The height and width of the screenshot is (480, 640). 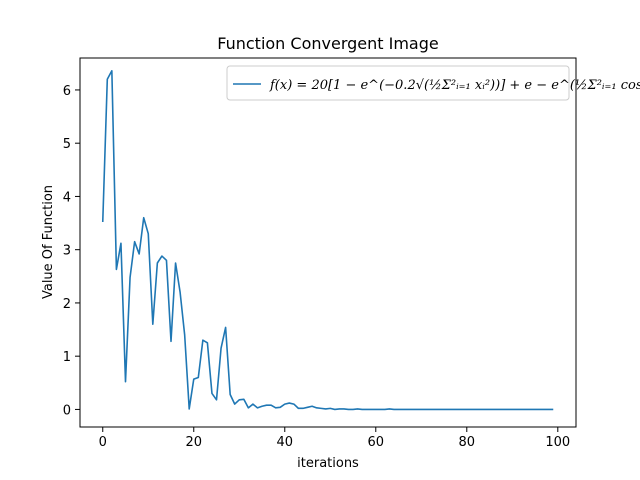 I want to click on y-tick-label: 2, so click(x=67, y=304).